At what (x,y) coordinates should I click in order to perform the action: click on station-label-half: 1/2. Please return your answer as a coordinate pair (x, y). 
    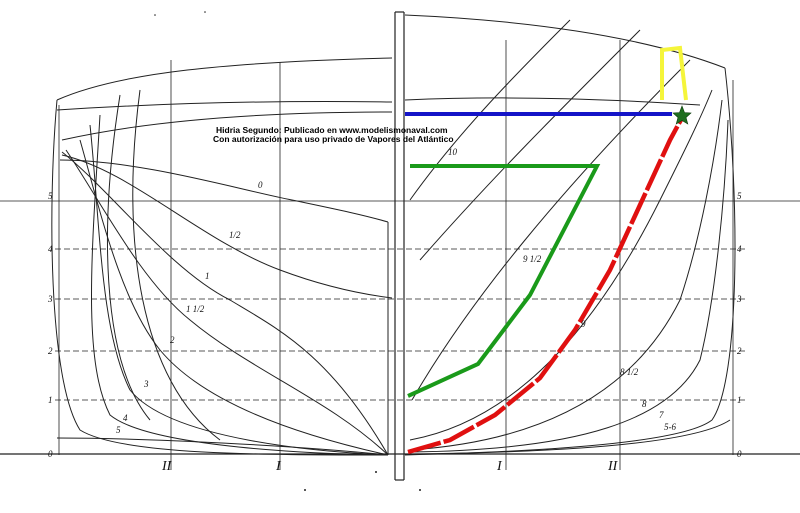
    Looking at the image, I should click on (235, 235).